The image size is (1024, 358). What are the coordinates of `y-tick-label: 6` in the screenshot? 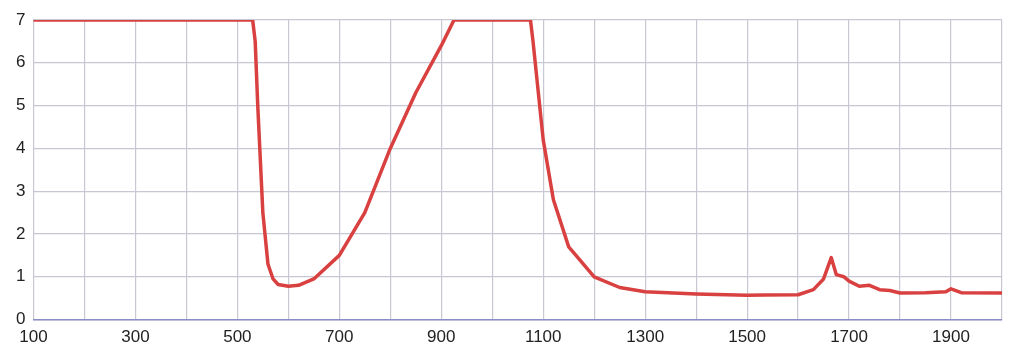 It's located at (20, 62).